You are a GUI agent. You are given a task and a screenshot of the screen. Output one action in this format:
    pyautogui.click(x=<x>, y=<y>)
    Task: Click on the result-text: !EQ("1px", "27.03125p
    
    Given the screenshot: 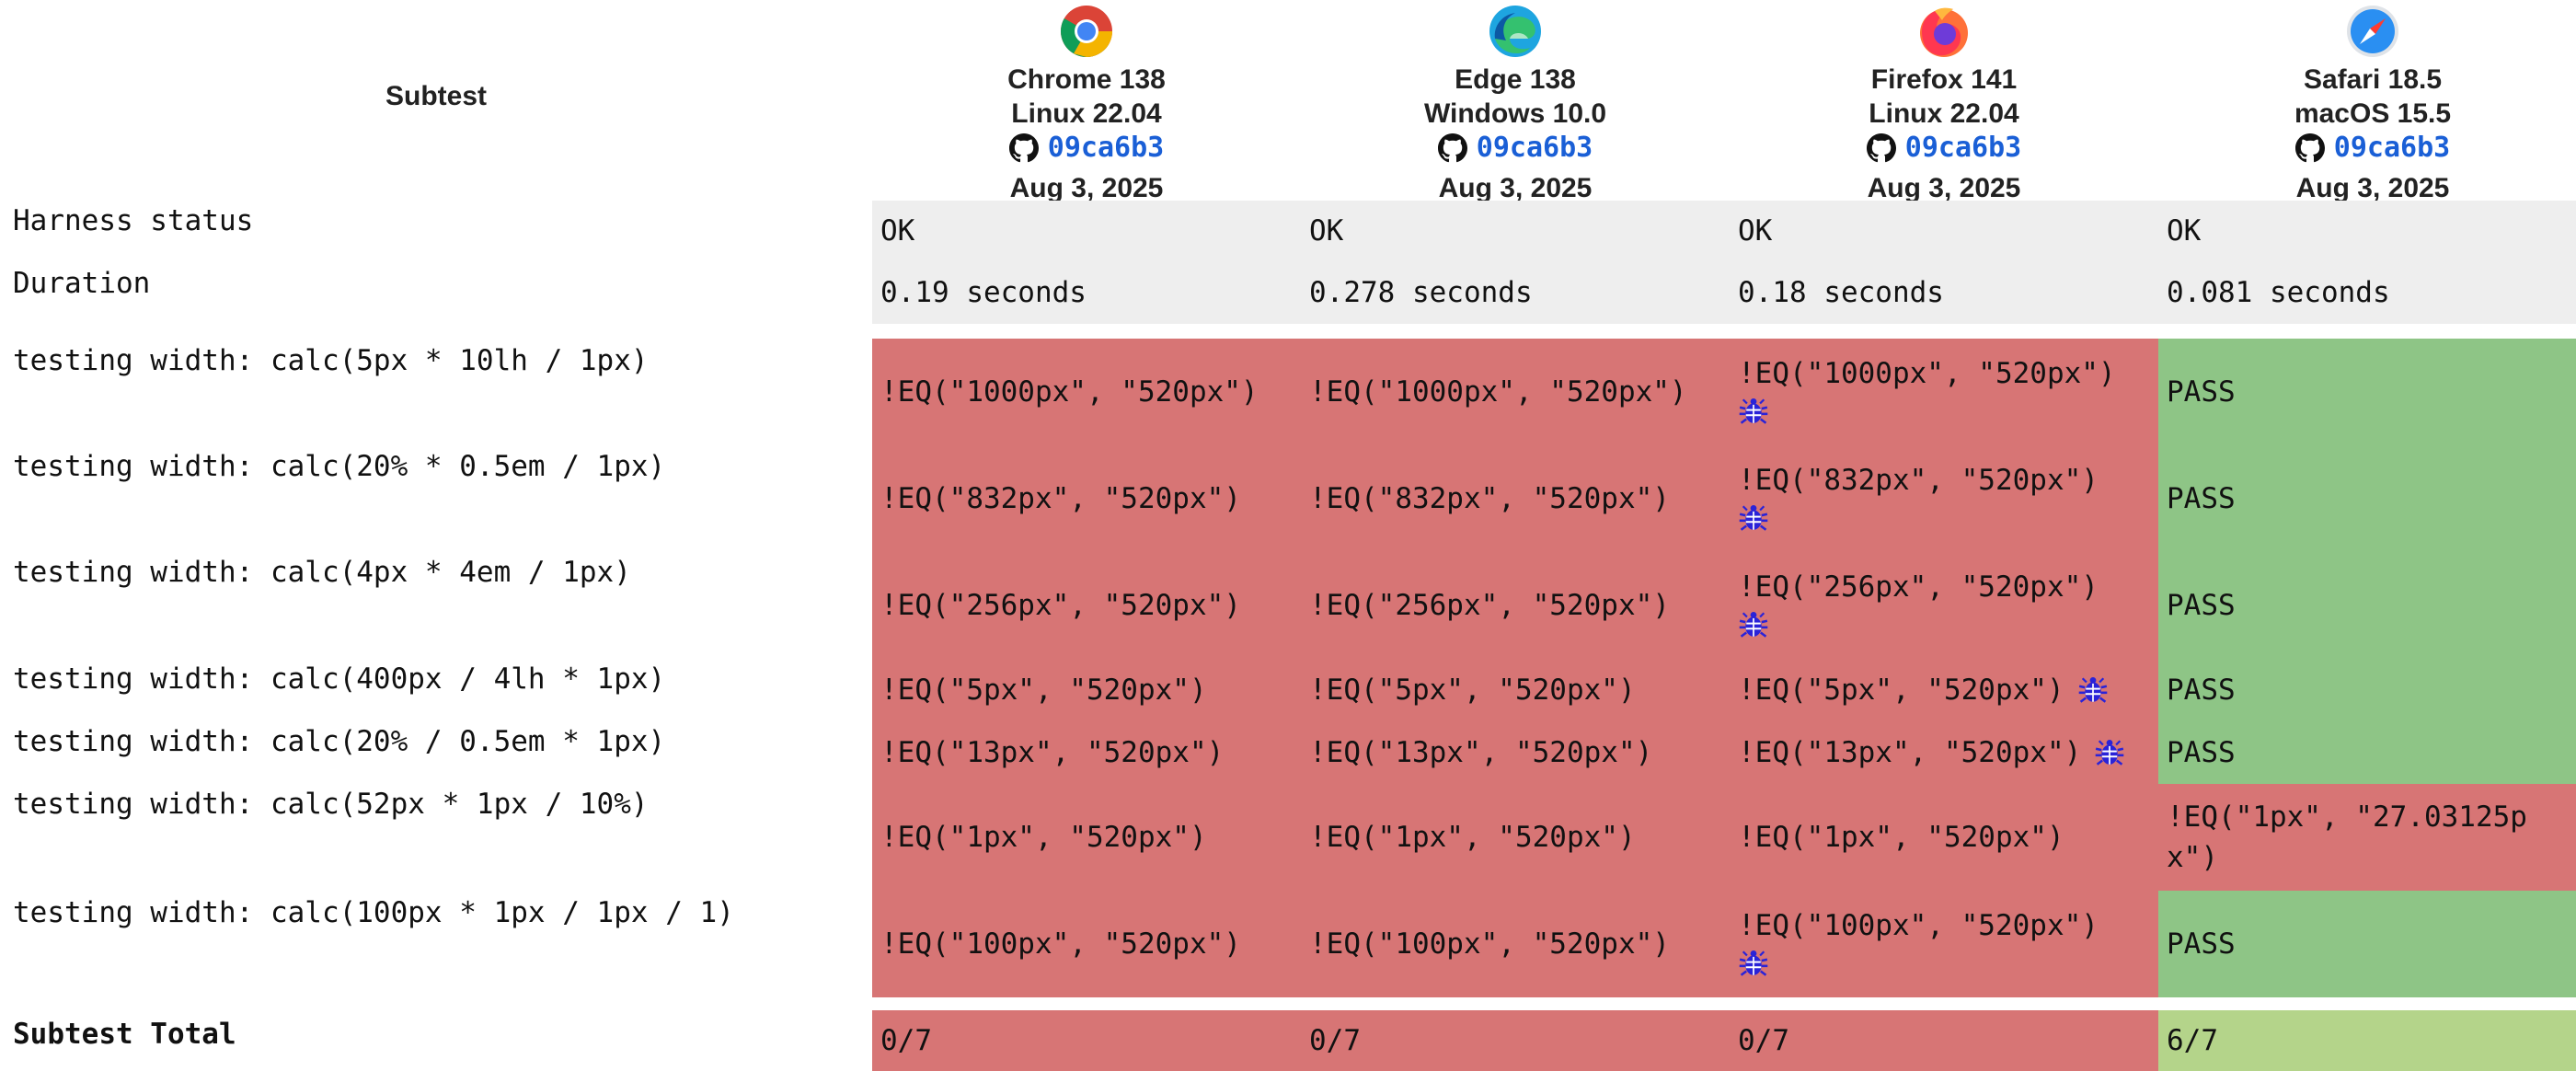 What is the action you would take?
    pyautogui.click(x=2347, y=817)
    